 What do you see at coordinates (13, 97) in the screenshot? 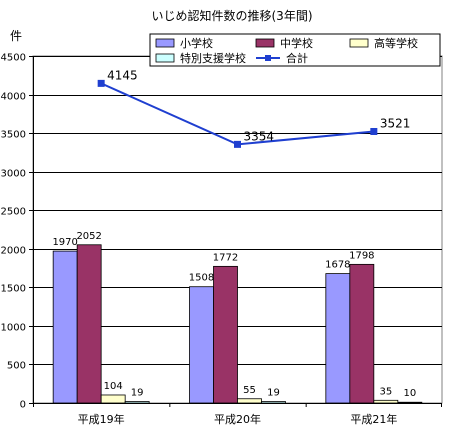
I see `y-tick-label: 4000` at bounding box center [13, 97].